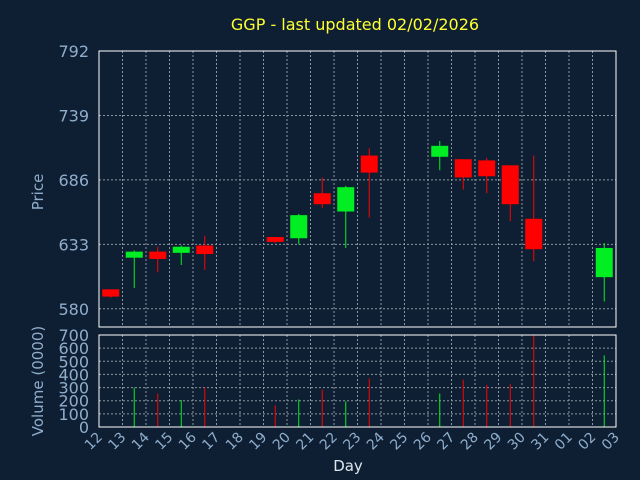 The height and width of the screenshot is (480, 640). What do you see at coordinates (38, 192) in the screenshot?
I see `price-axis-label: Price` at bounding box center [38, 192].